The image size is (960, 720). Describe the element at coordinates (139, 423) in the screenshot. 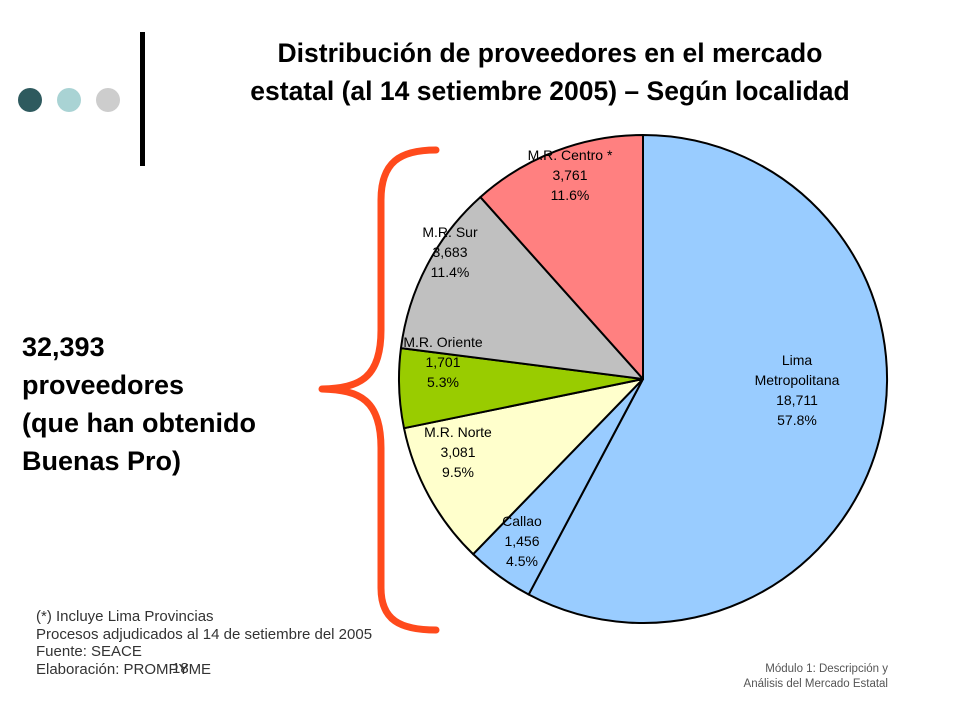

I see `total-line-3: (que han obtenido` at that location.